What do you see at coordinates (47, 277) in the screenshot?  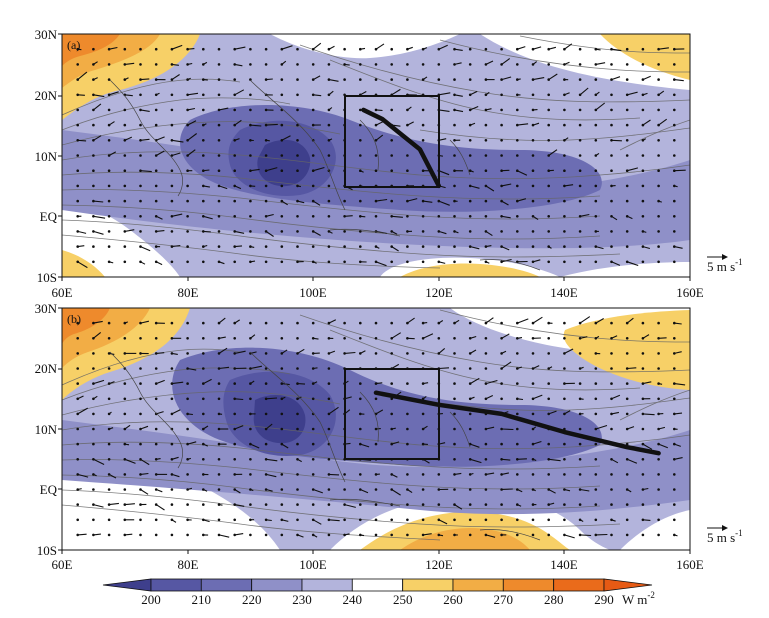 I see `lat-label-a-10s: 10S` at bounding box center [47, 277].